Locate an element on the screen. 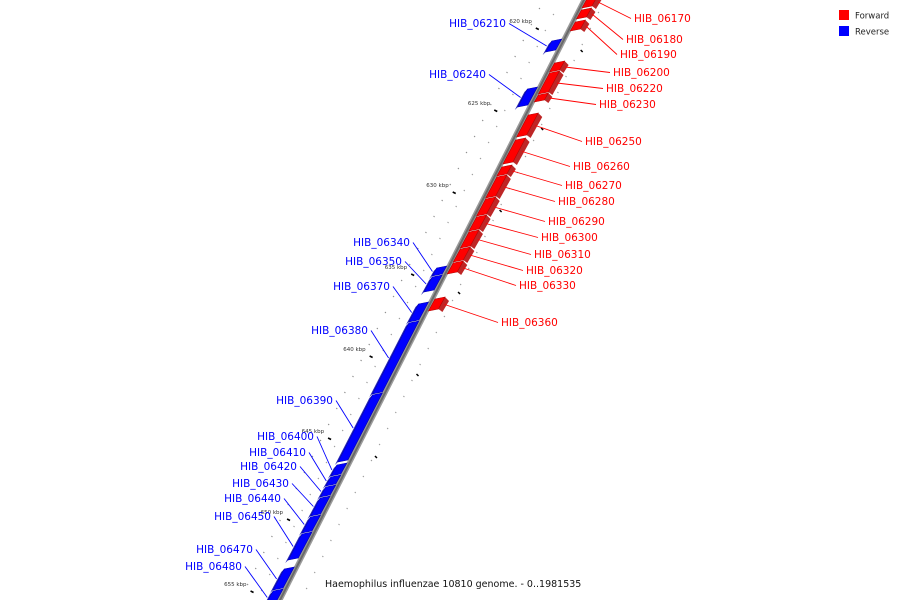  gene-hib-06190: HIB_06190 is located at coordinates (623, 40).